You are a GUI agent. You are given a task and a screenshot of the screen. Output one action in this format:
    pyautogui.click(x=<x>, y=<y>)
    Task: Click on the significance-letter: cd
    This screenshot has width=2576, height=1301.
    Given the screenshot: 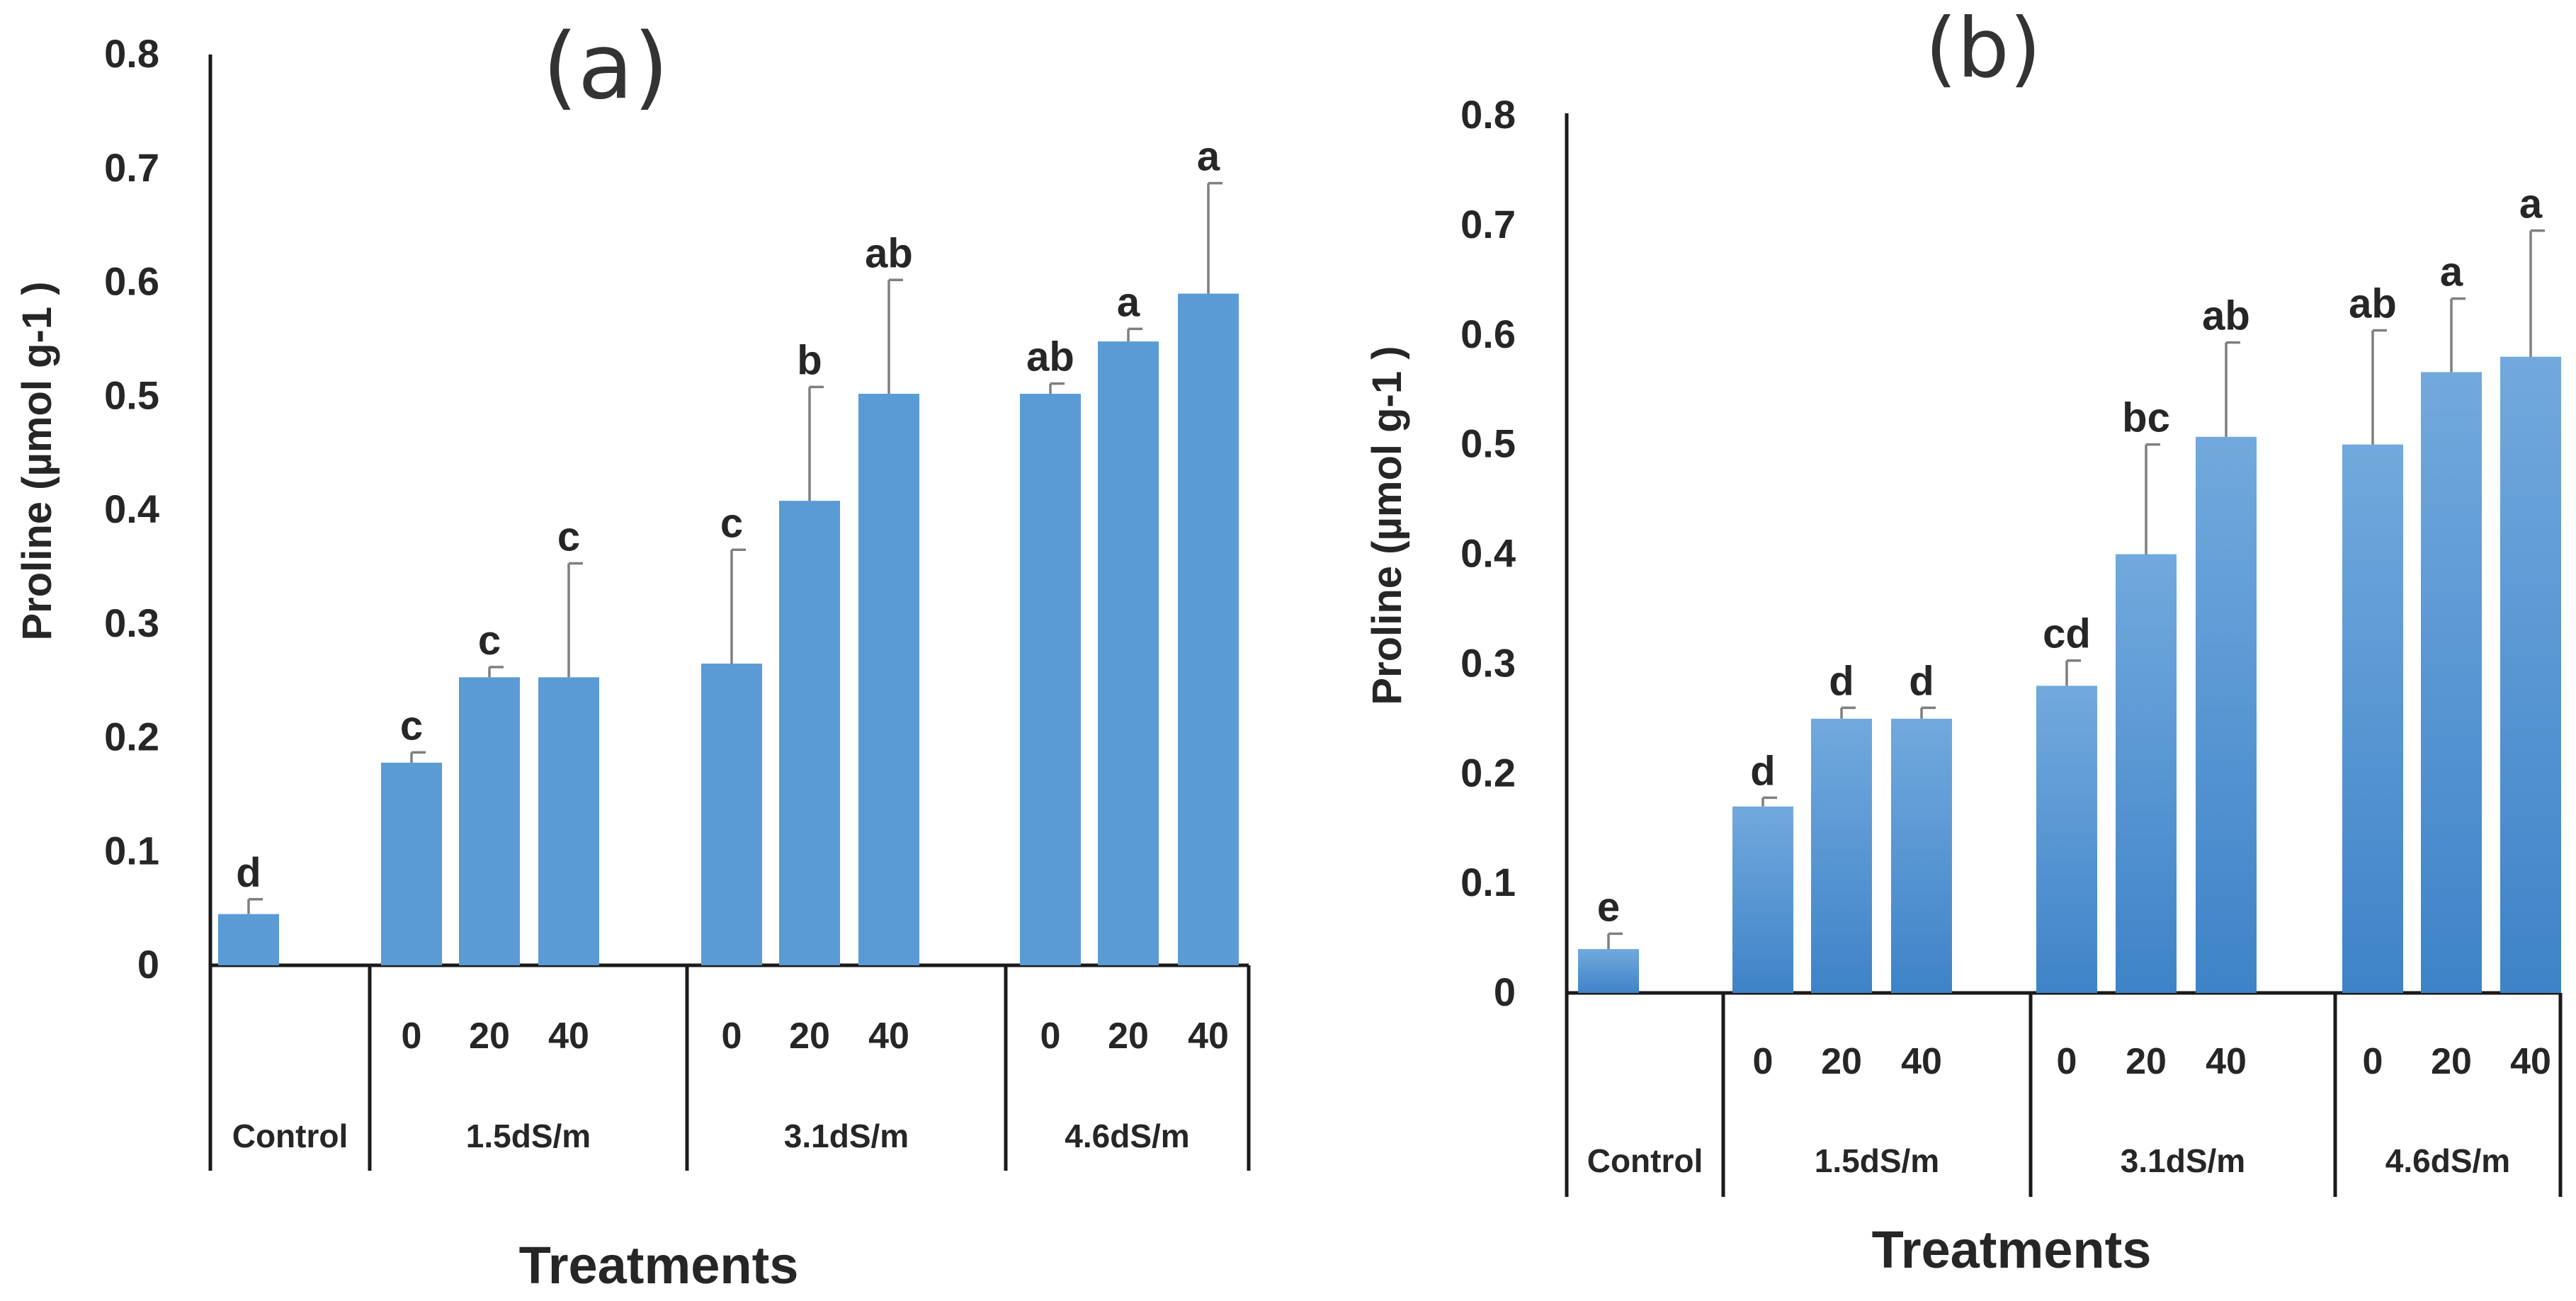 What is the action you would take?
    pyautogui.click(x=2067, y=634)
    